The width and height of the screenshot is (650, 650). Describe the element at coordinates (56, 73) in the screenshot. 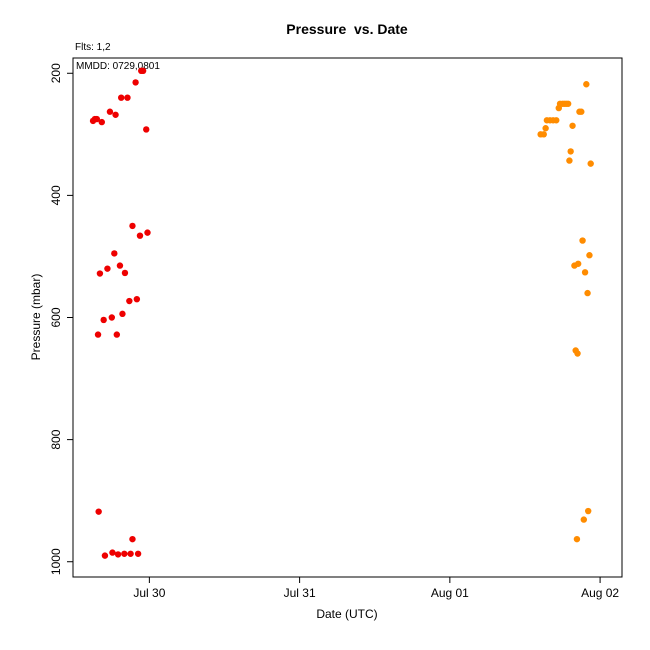

I see `y-tick-label: 200` at that location.